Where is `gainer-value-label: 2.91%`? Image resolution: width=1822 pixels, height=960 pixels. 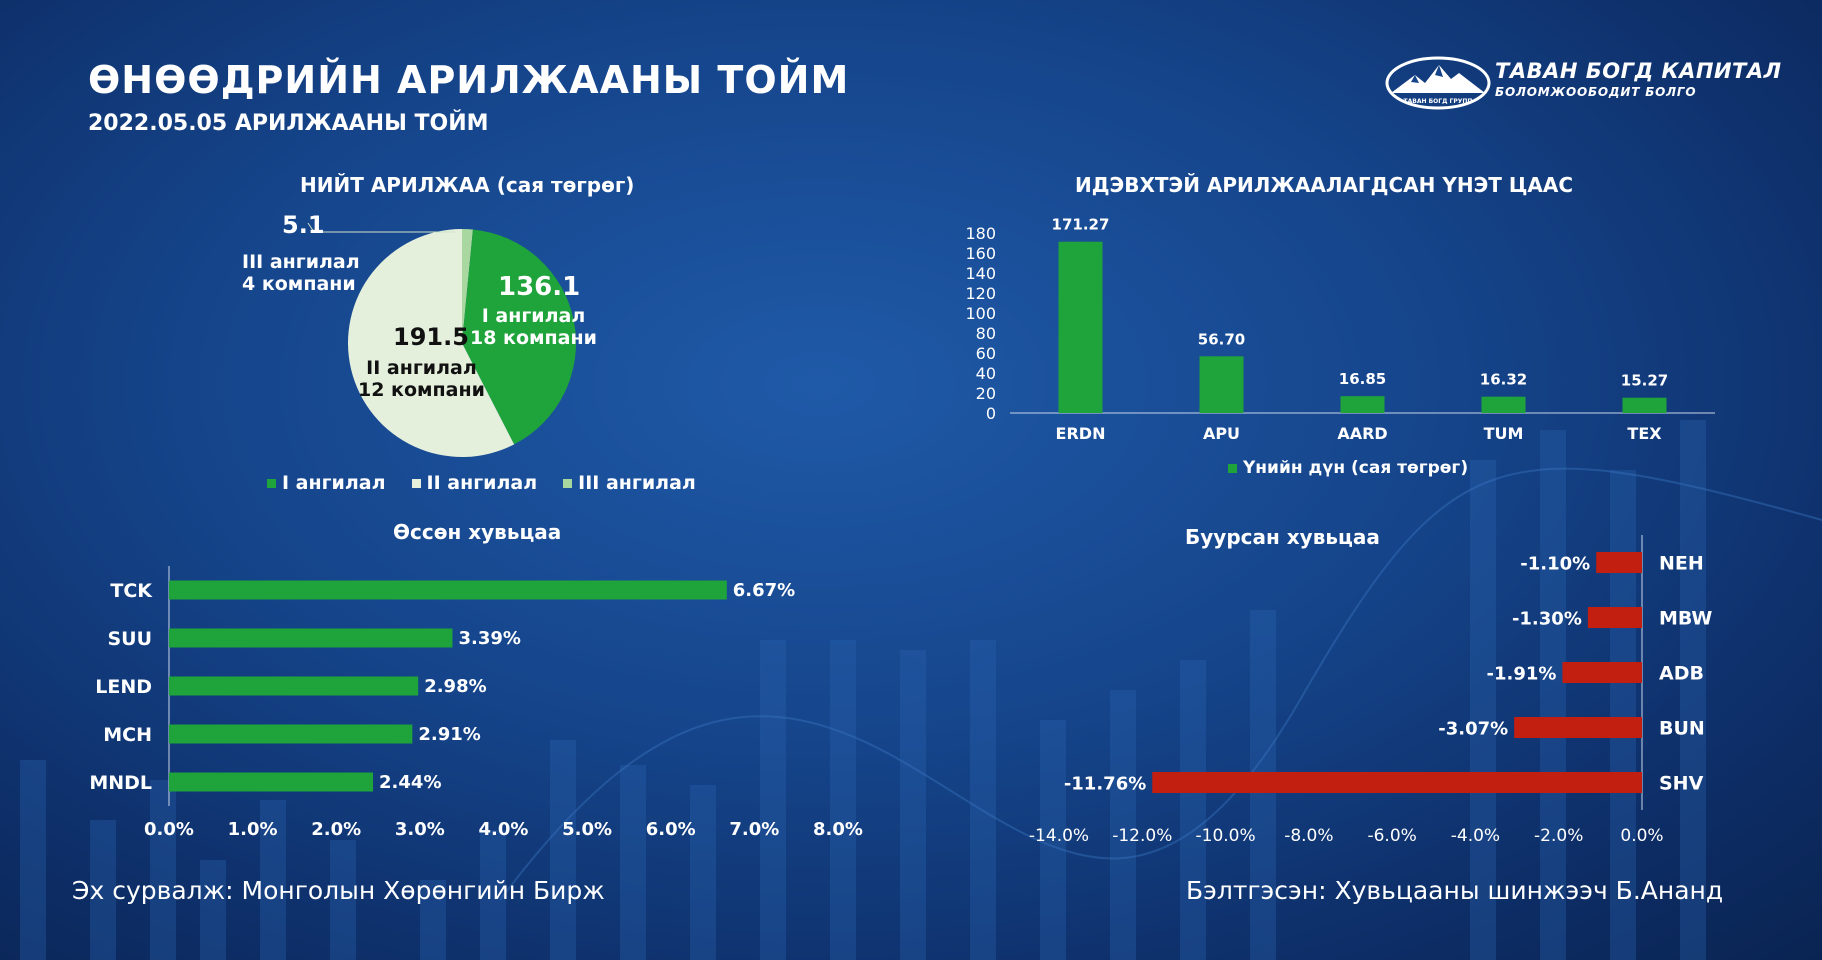
gainer-value-label: 2.91% is located at coordinates (449, 734).